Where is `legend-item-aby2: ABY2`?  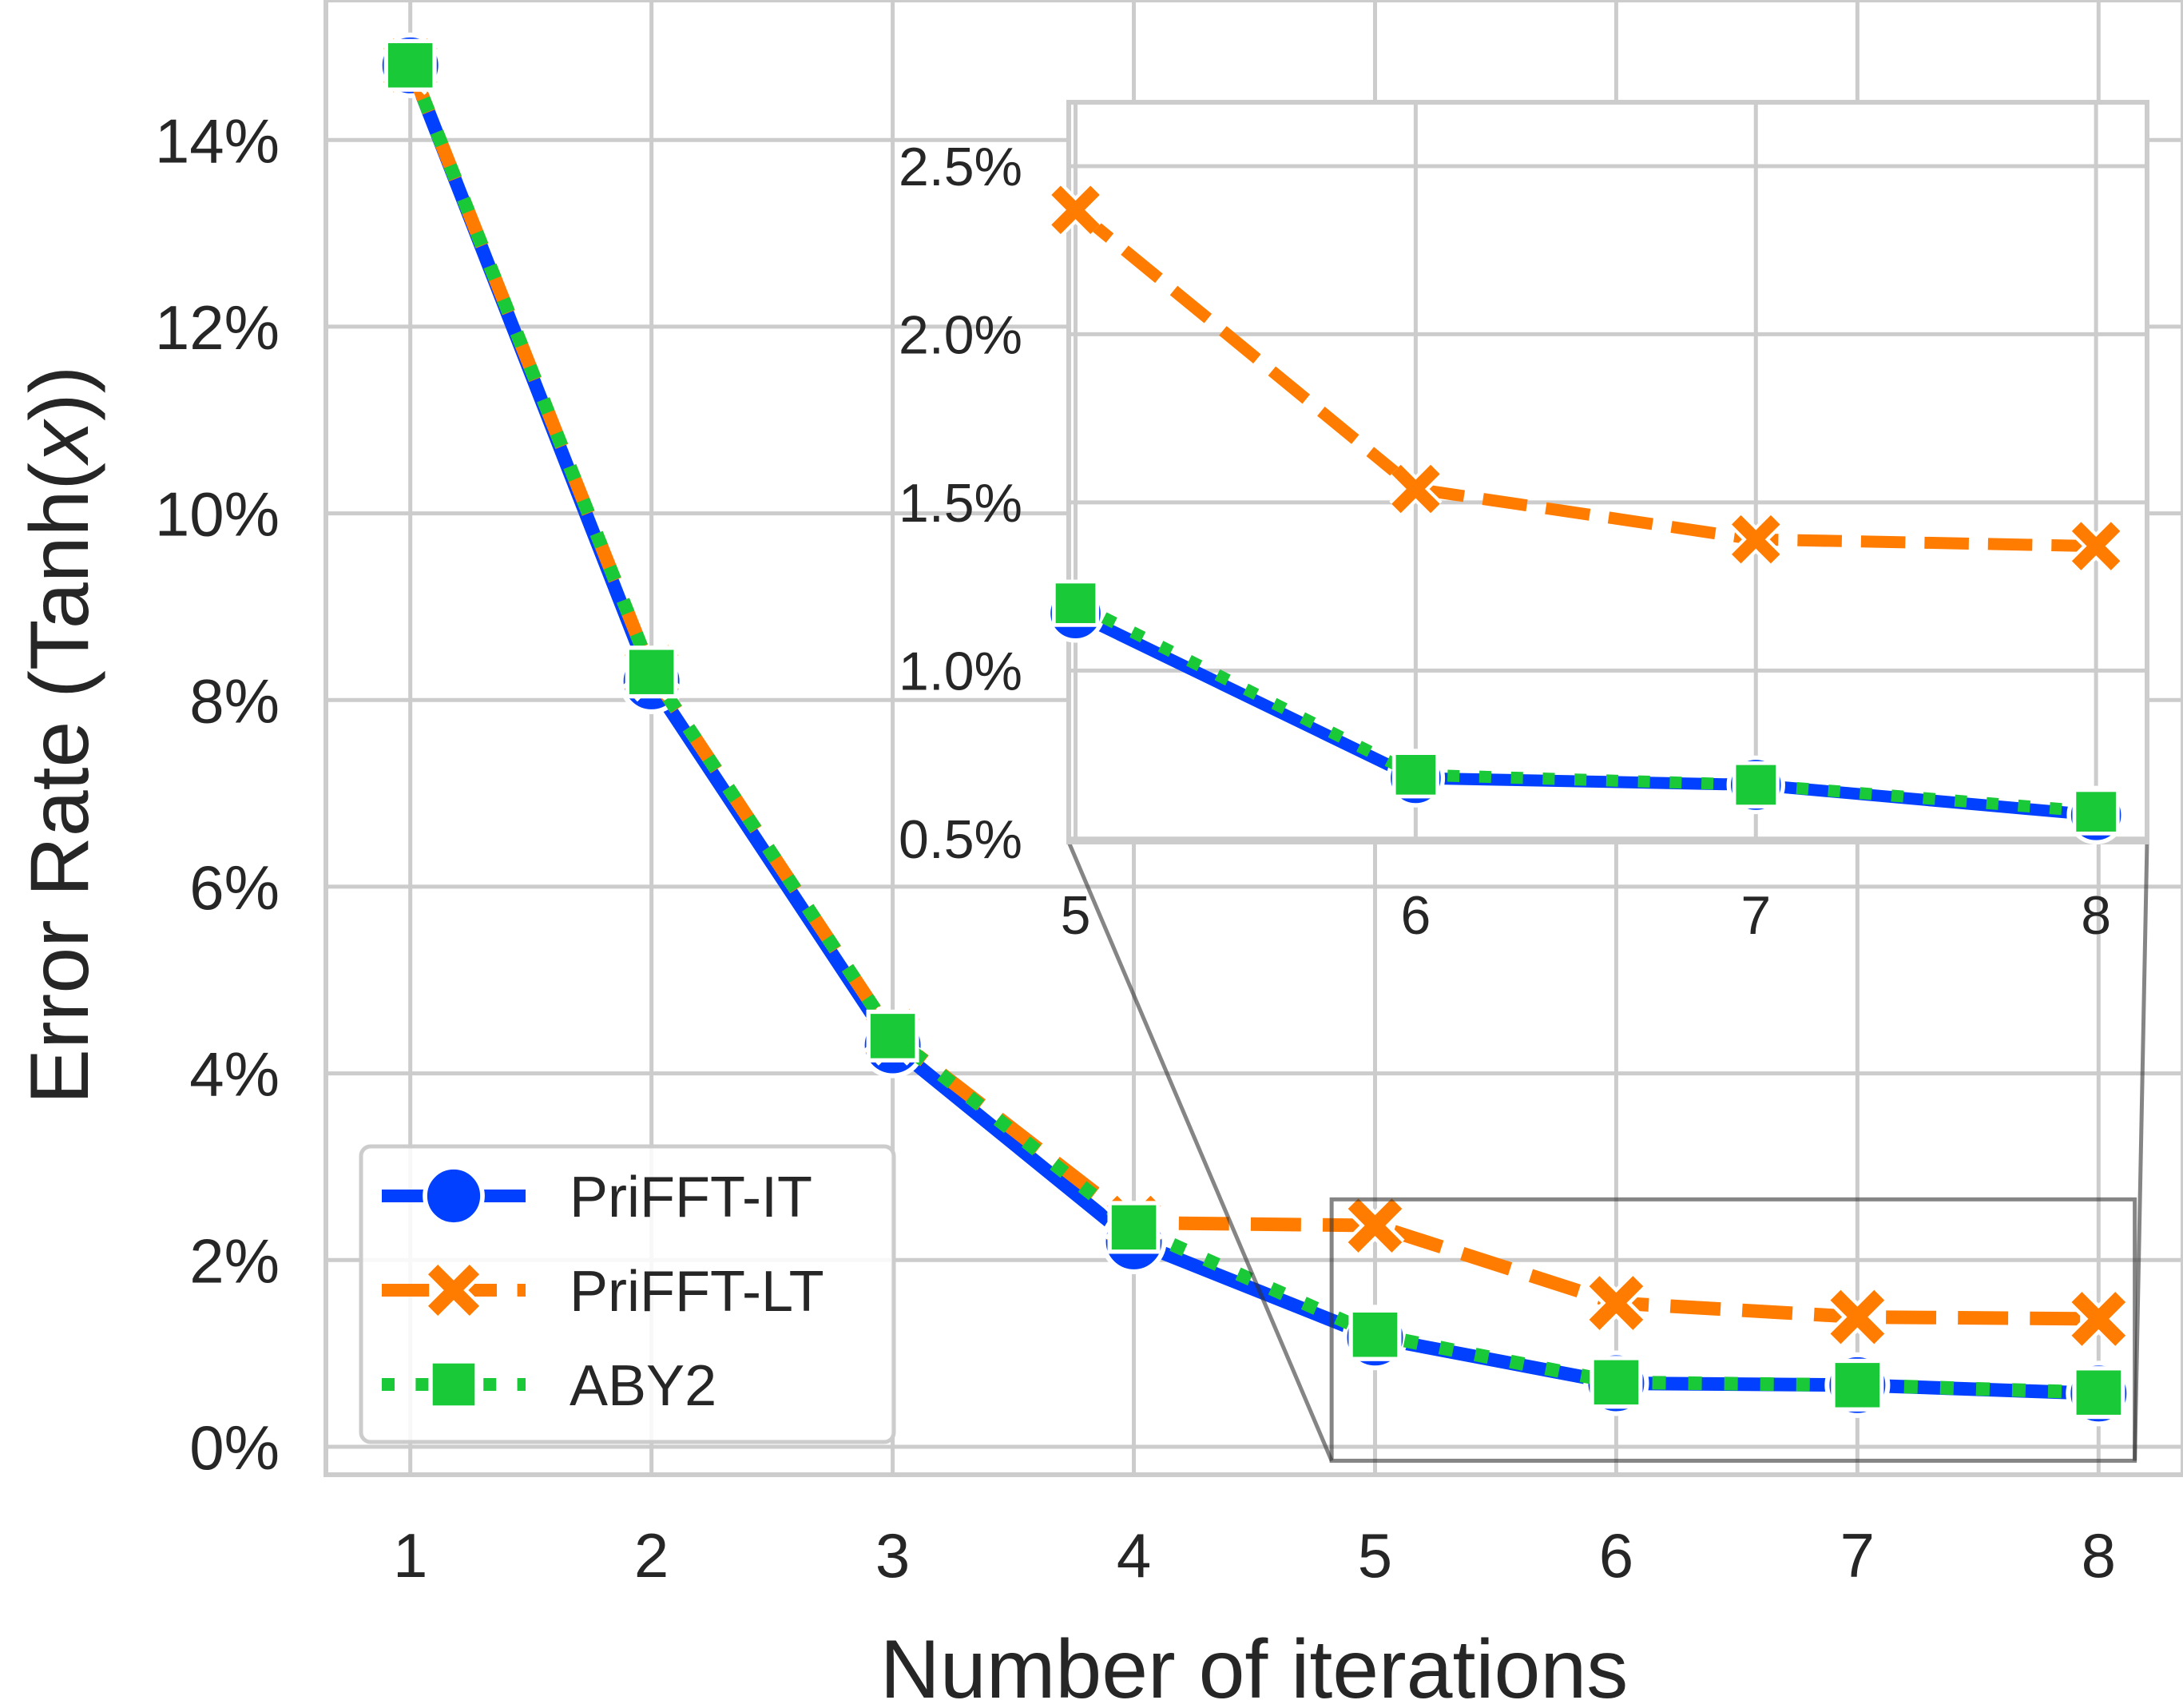
legend-item-aby2: ABY2 is located at coordinates (549, 1386).